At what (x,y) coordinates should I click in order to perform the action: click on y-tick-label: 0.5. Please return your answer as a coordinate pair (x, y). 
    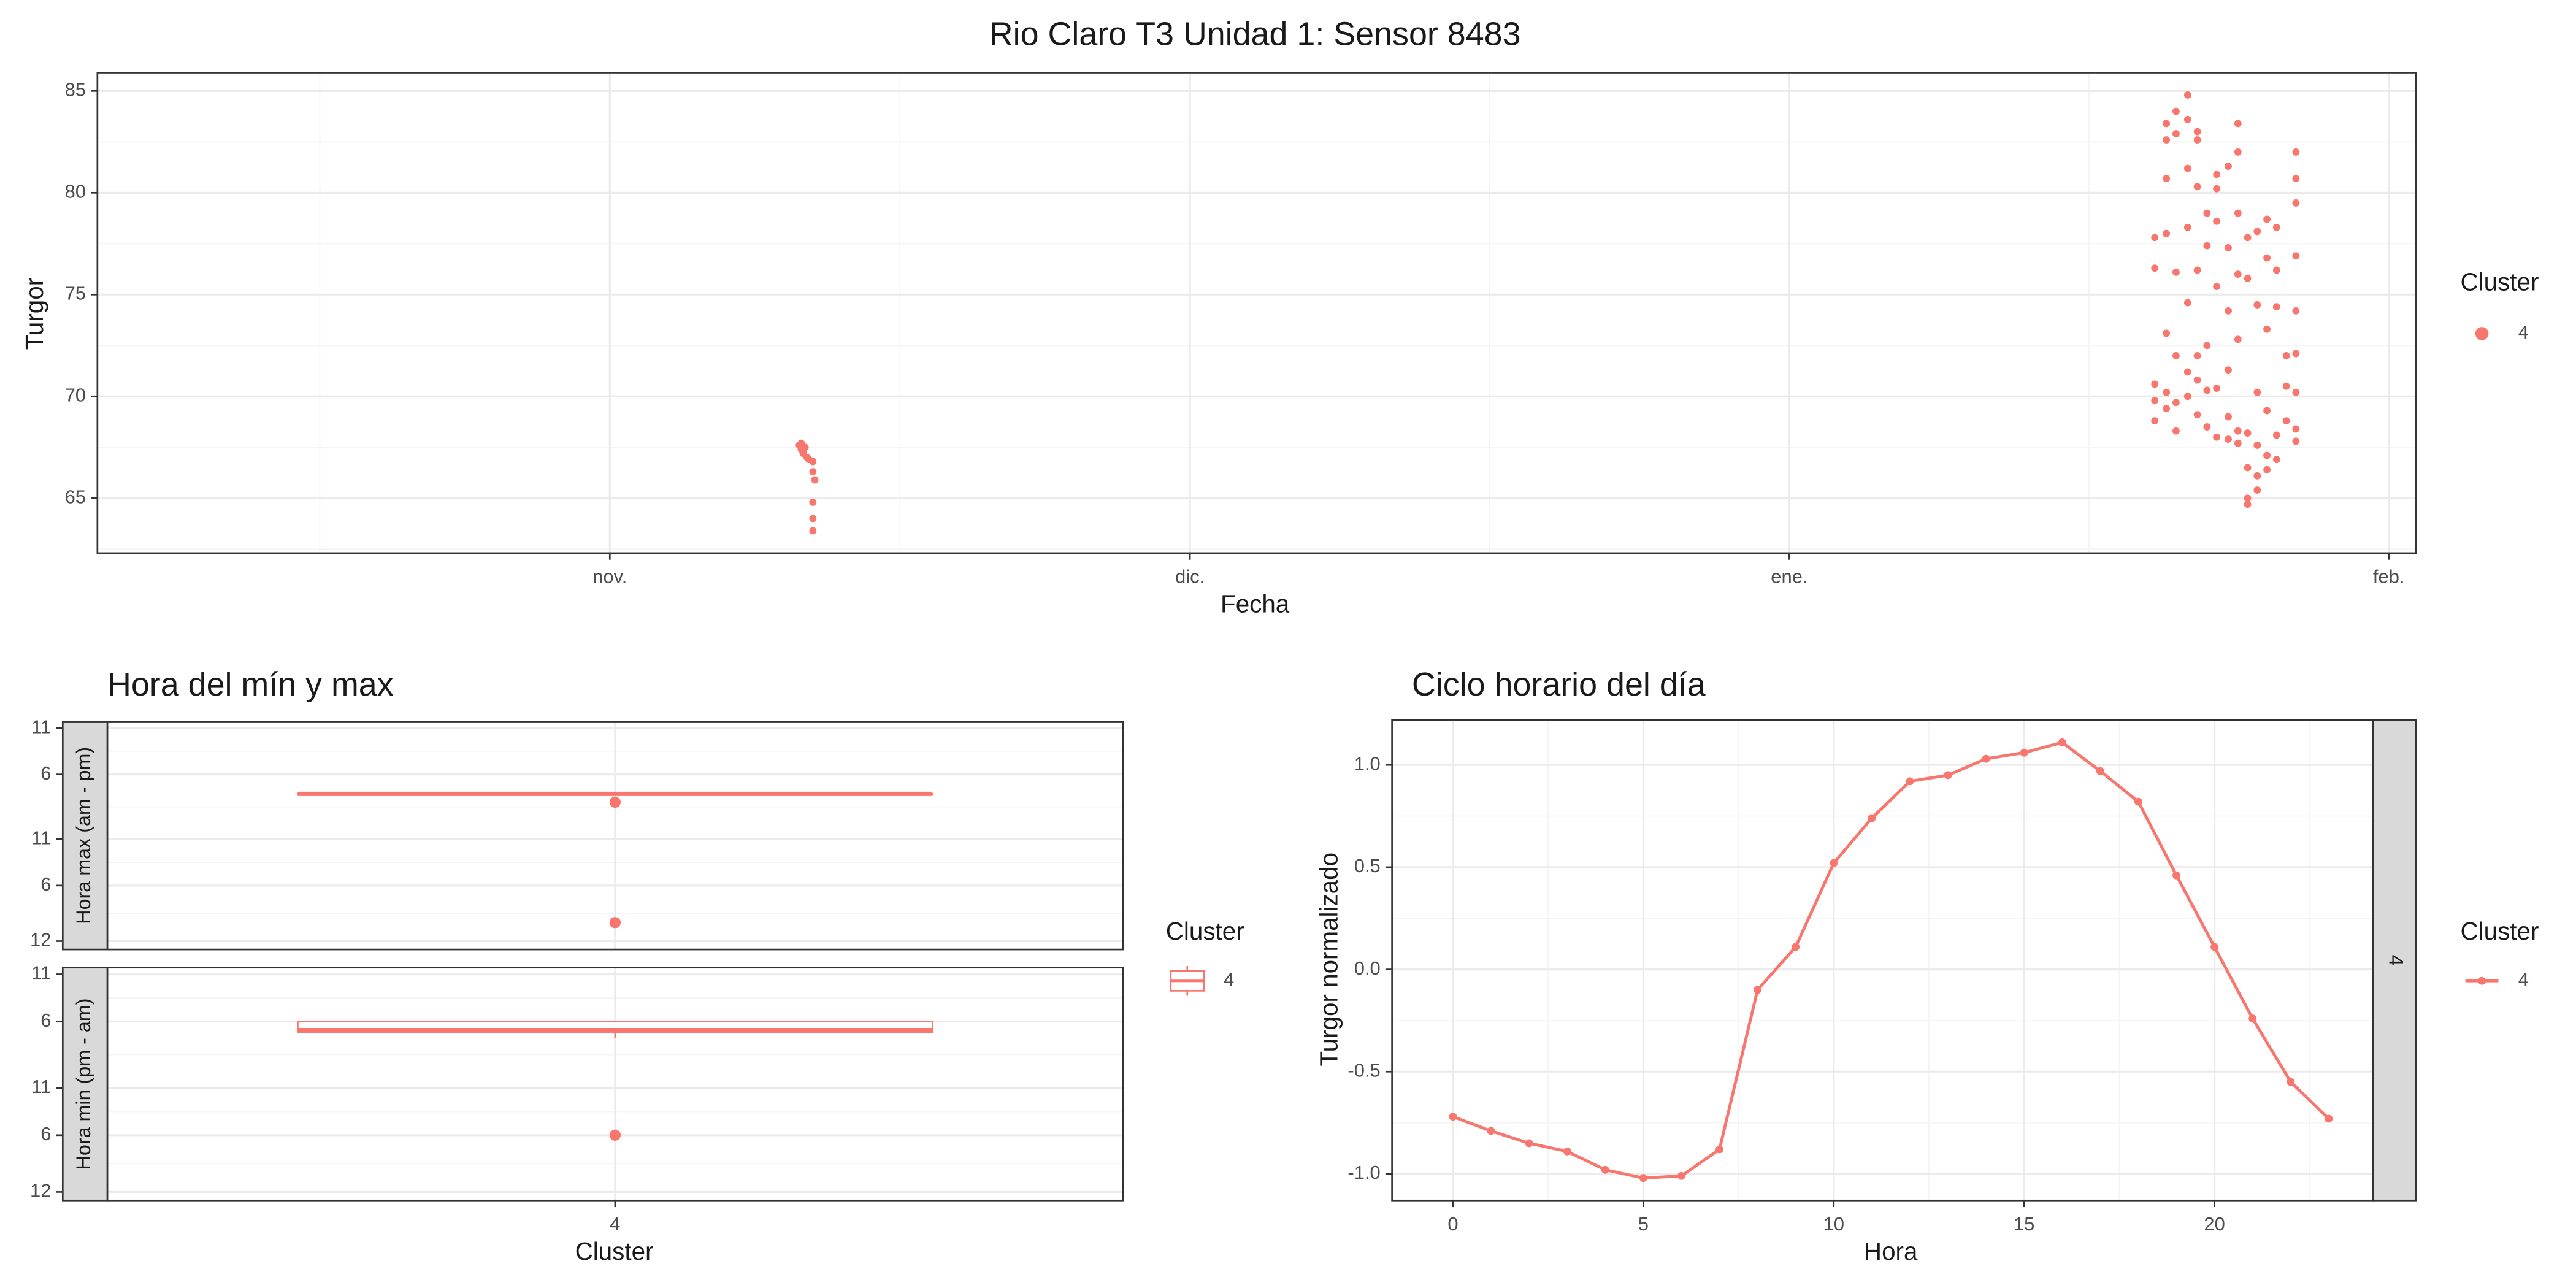
    Looking at the image, I should click on (1367, 865).